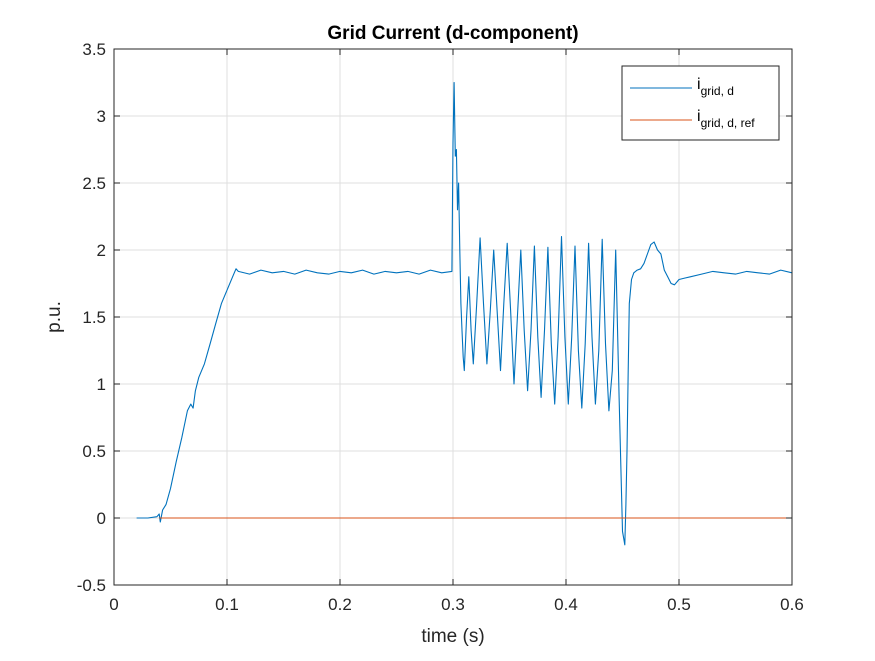  What do you see at coordinates (566, 604) in the screenshot?
I see `x-tick-label: 0.4` at bounding box center [566, 604].